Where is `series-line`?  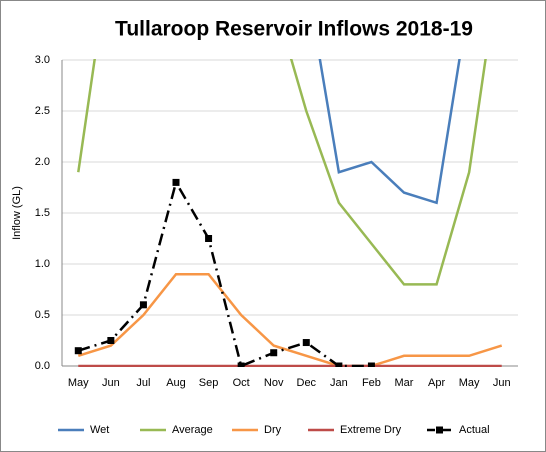
series-line is located at coordinates (389, 132).